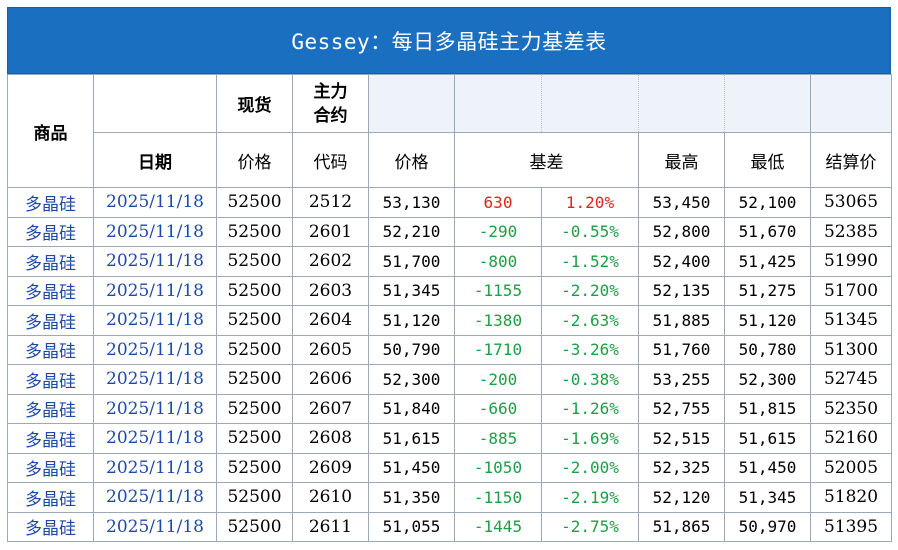 The width and height of the screenshot is (898, 550). What do you see at coordinates (330, 408) in the screenshot?
I see `cell-contract-code: 2607` at bounding box center [330, 408].